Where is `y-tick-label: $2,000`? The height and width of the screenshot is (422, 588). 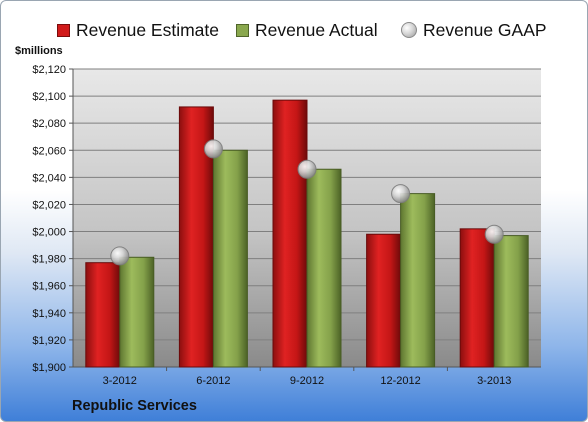 y-tick-label: $2,000 is located at coordinates (49, 233).